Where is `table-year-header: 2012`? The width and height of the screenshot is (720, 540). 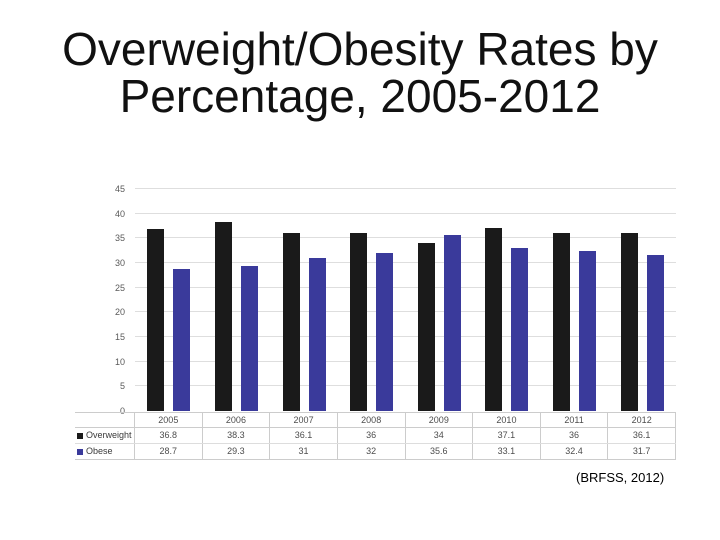 table-year-header: 2012 is located at coordinates (642, 420).